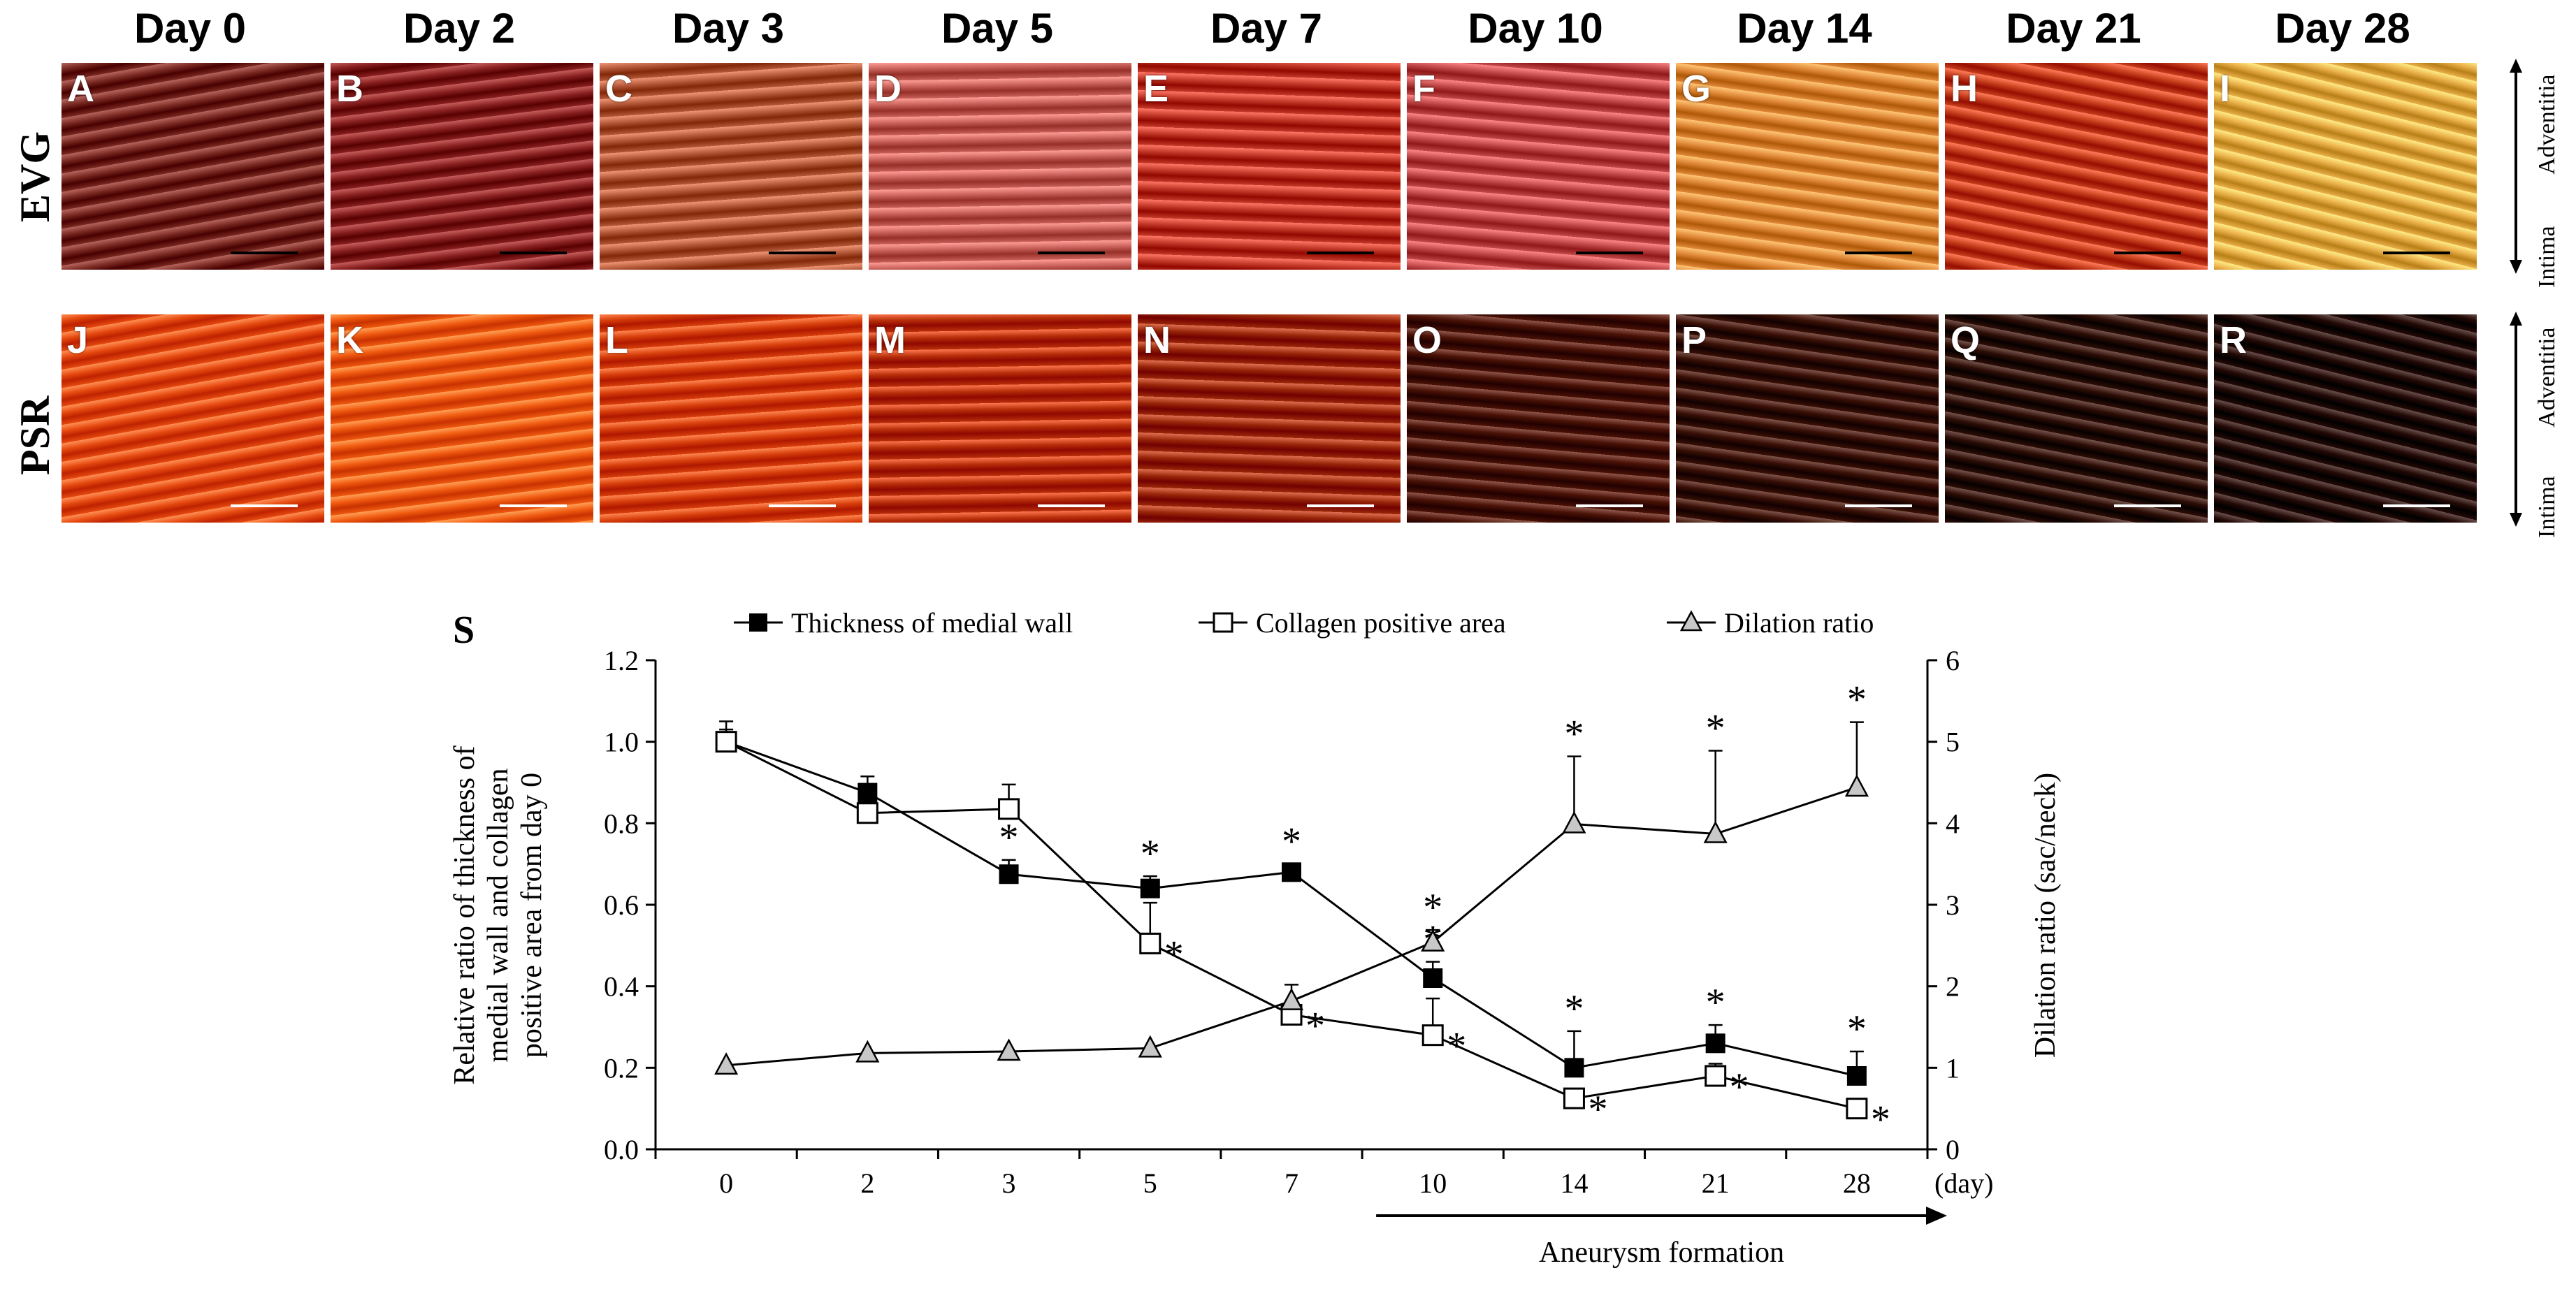  What do you see at coordinates (462, 418) in the screenshot?
I see `psr-panel-k: K` at bounding box center [462, 418].